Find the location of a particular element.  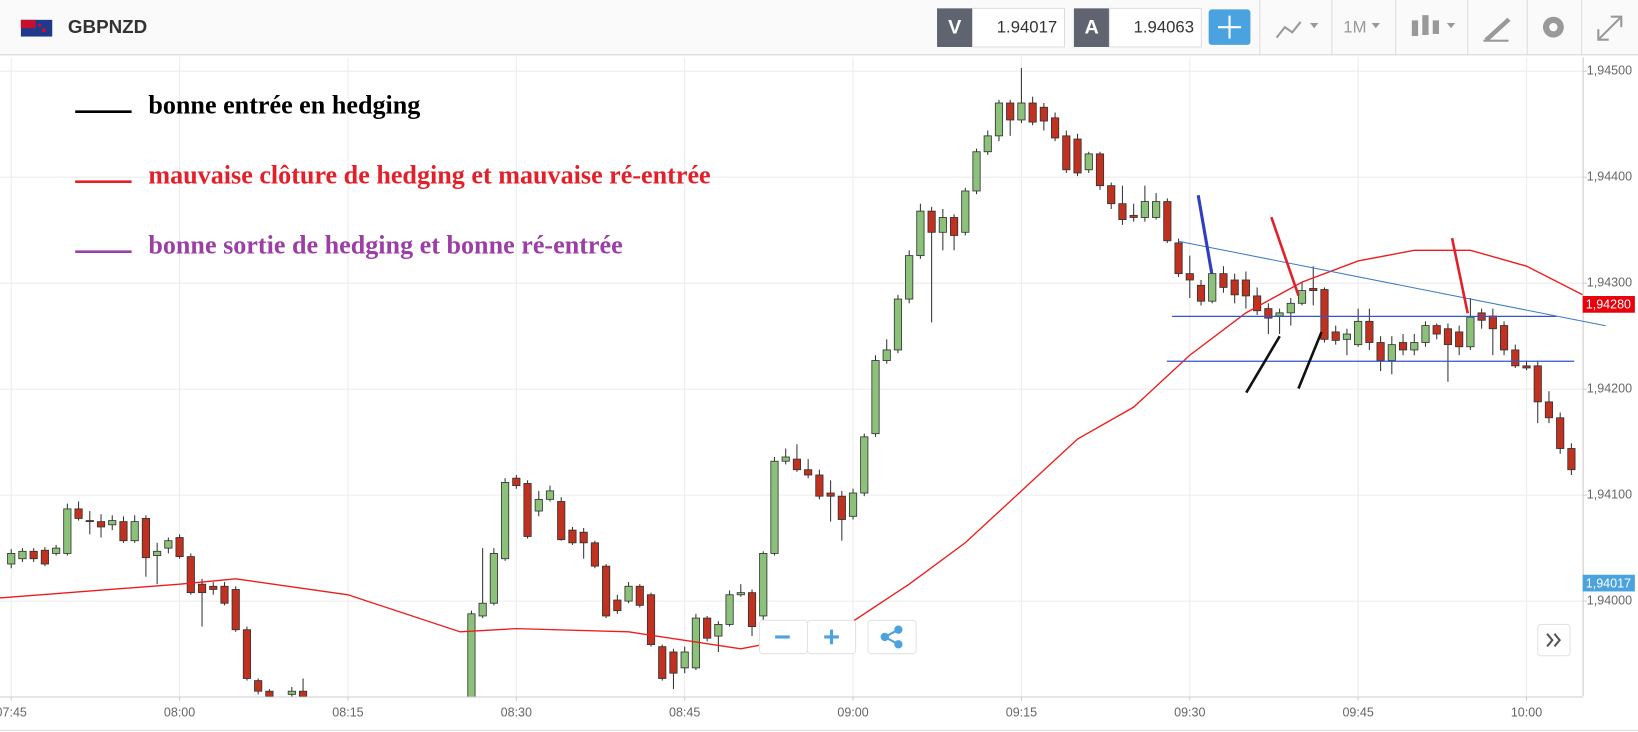

share-icon is located at coordinates (891, 637).